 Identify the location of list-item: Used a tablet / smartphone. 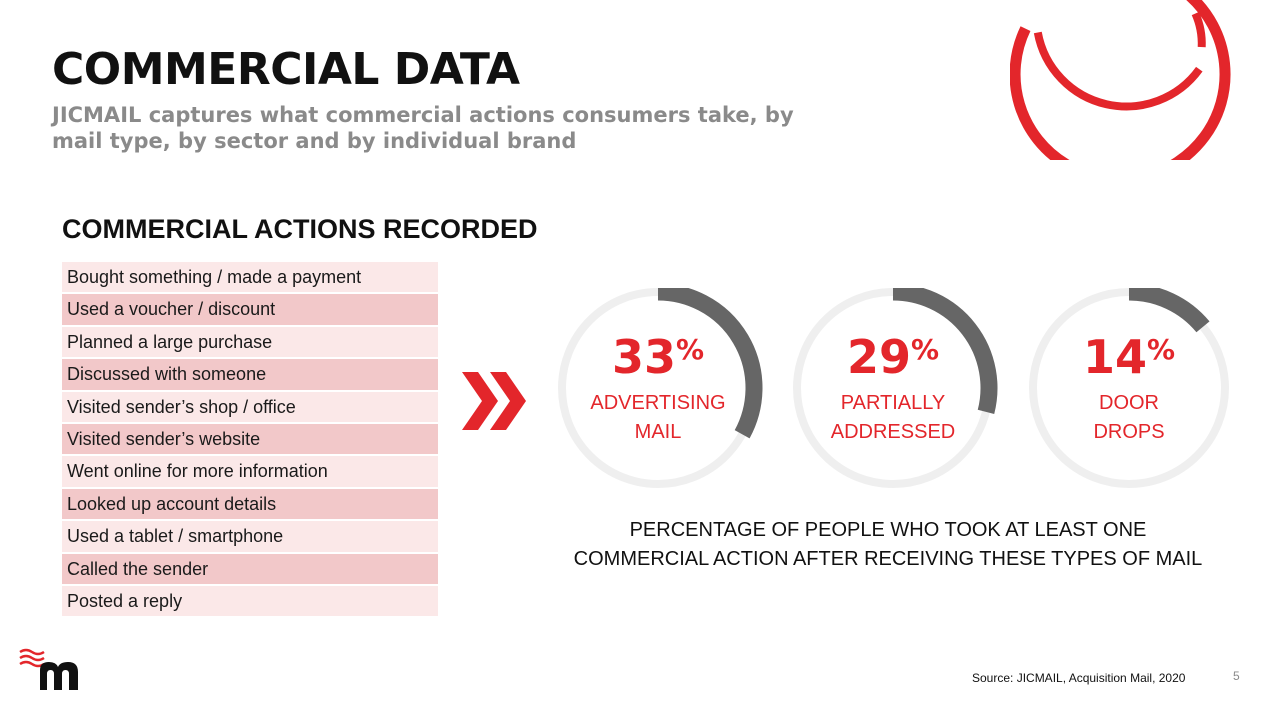
(250, 536).